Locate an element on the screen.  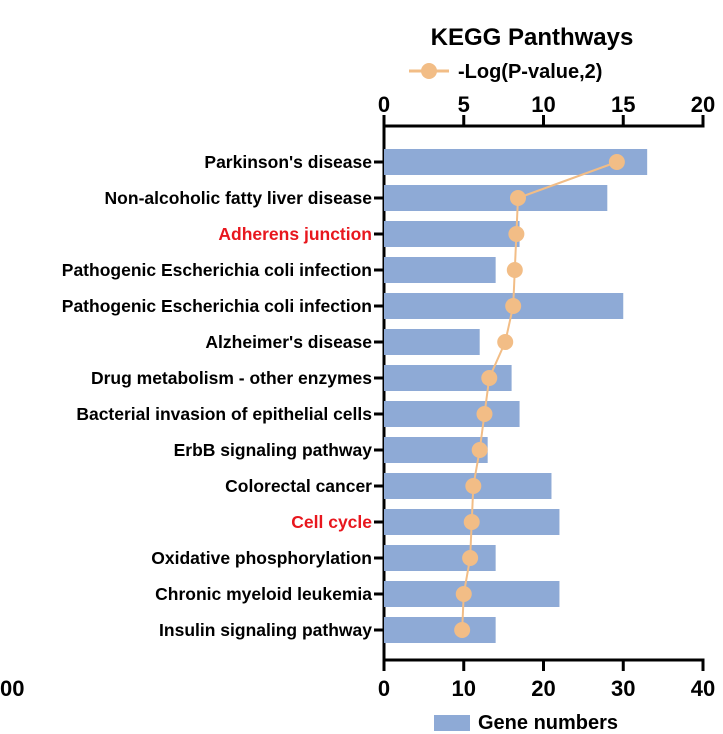
x-top-tick-label: 0 is located at coordinates (384, 104).